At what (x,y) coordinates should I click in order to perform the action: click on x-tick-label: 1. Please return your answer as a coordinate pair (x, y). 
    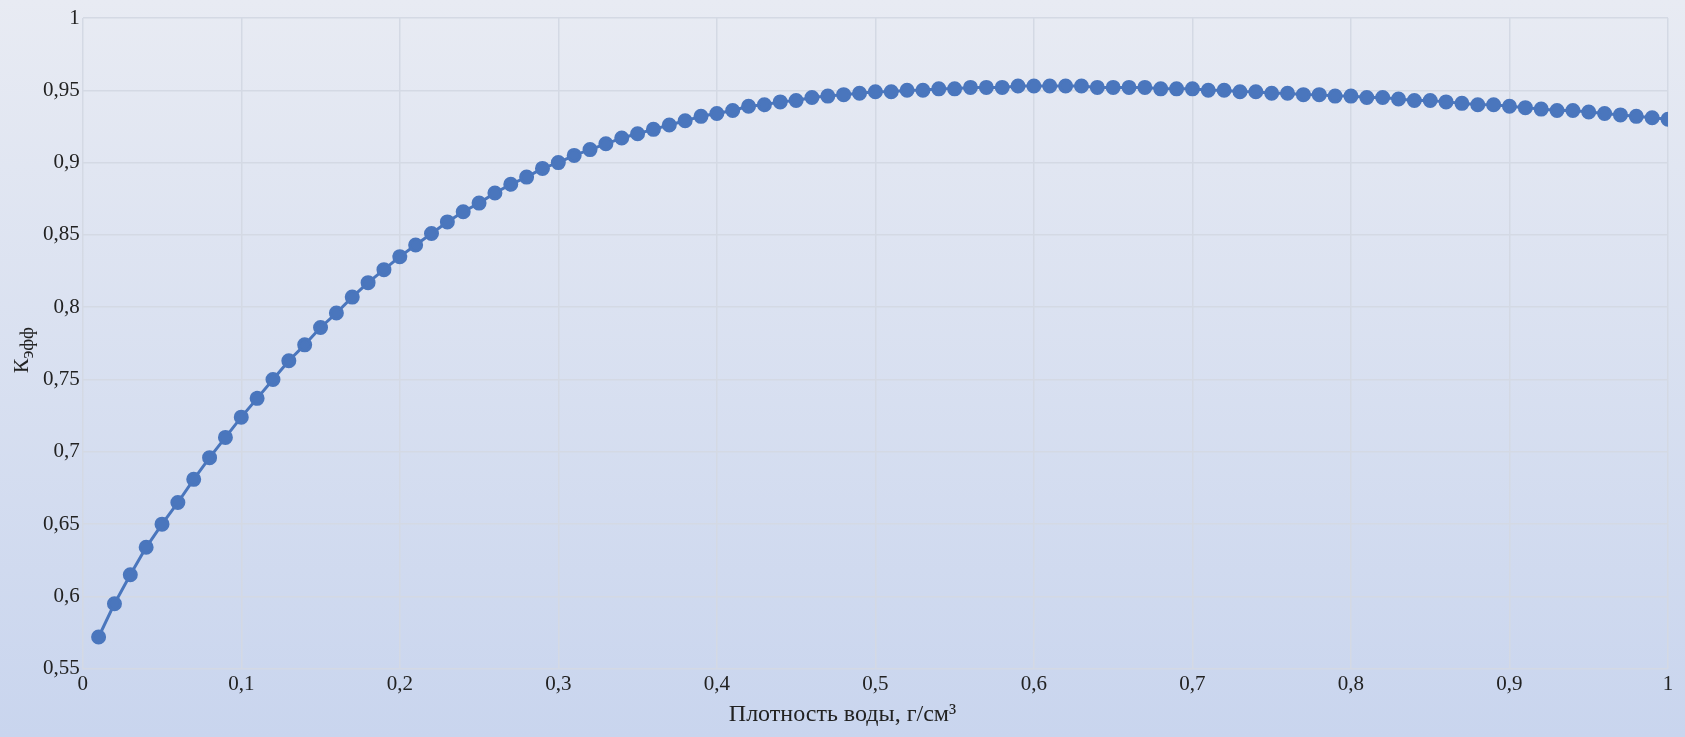
    Looking at the image, I should click on (1668, 682).